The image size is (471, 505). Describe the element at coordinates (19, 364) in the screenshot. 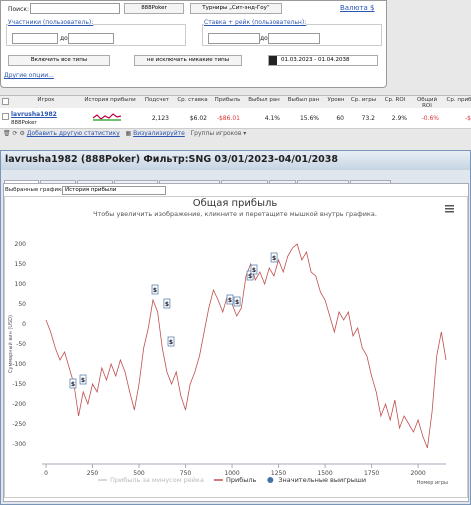

I see `y-tick-label: -100` at that location.